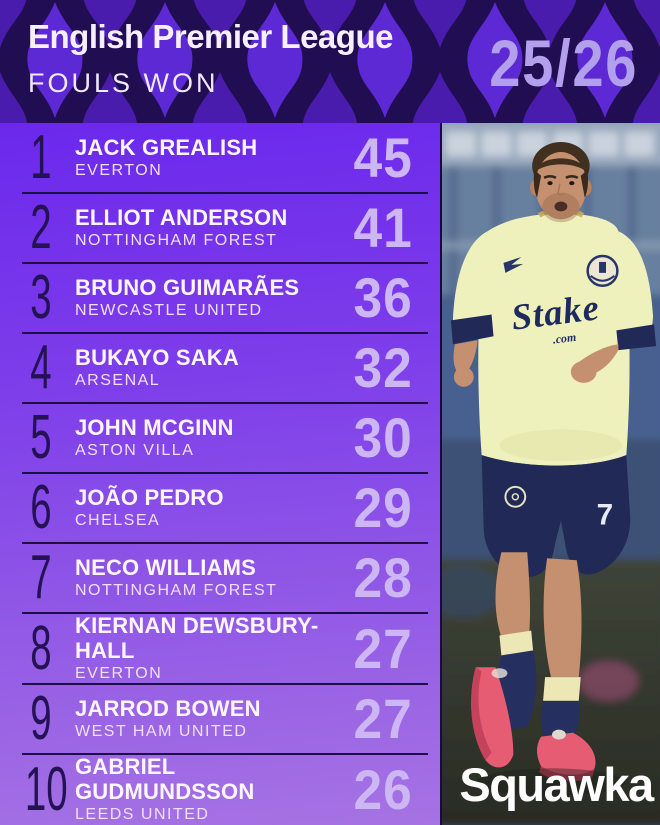 Image resolution: width=660 pixels, height=825 pixels. What do you see at coordinates (41, 367) in the screenshot?
I see `rank-cell: 4` at bounding box center [41, 367].